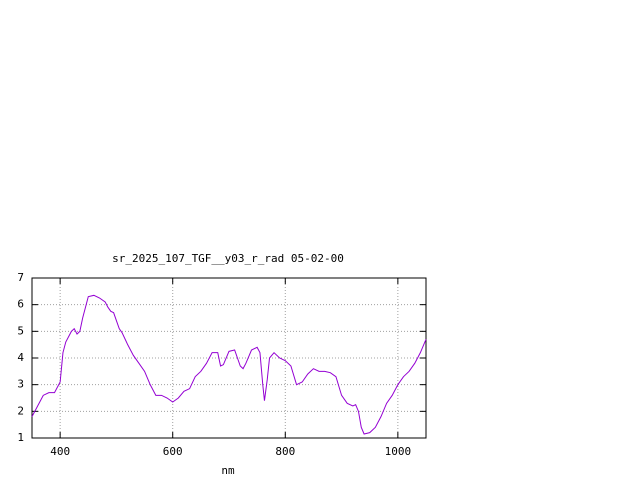 The image size is (640, 480). What do you see at coordinates (228, 470) in the screenshot?
I see `x-axis-label: nm` at bounding box center [228, 470].